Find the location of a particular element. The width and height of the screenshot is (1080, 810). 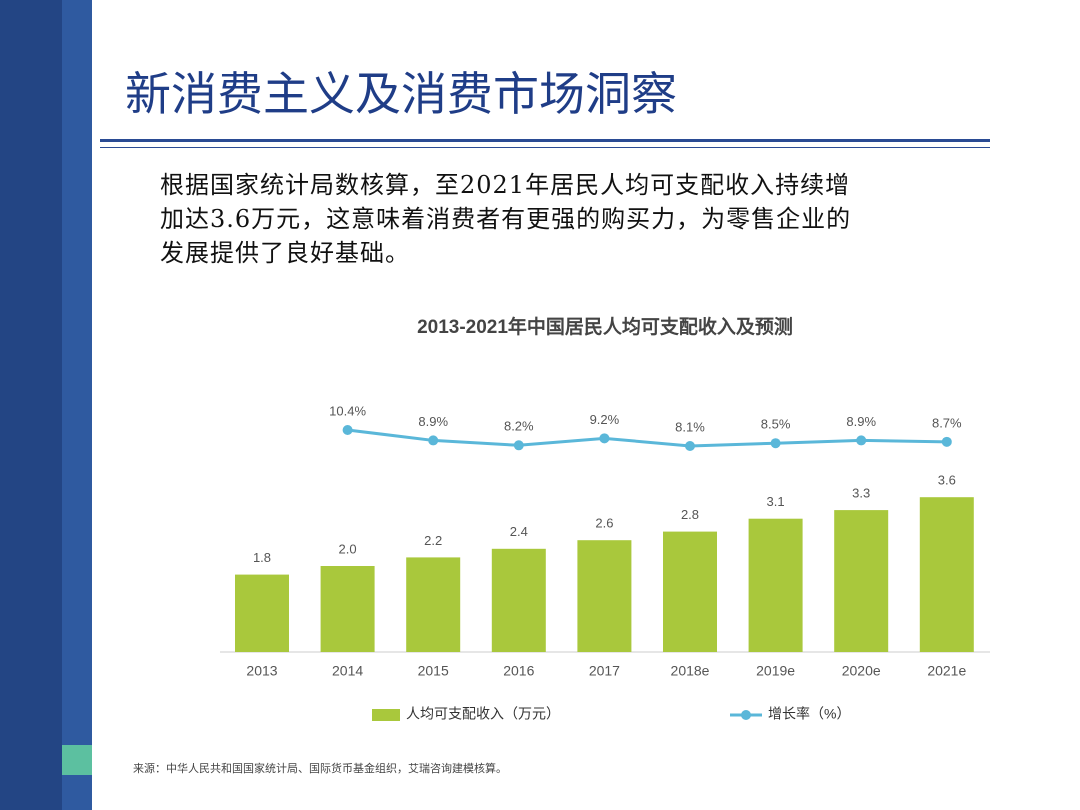

paragraph-line: 加达3.6万元，这意味着消费者有更强的购买力，为零售企业的 is located at coordinates (506, 219).